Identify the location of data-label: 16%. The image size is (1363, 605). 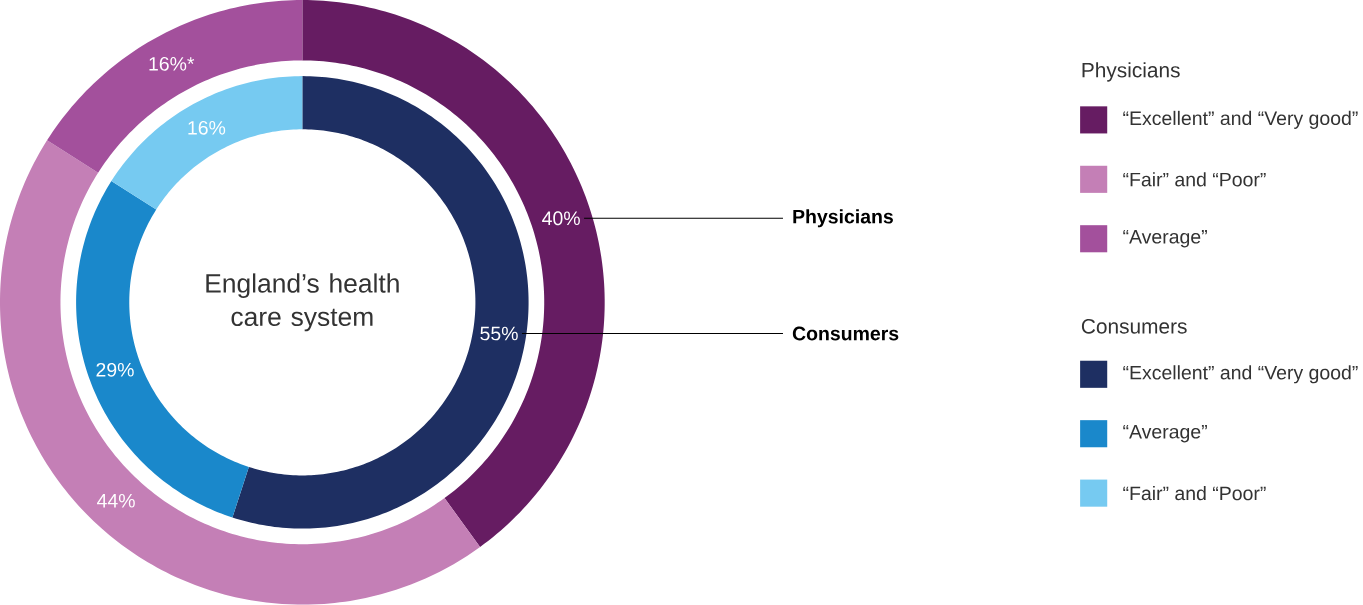
(207, 128).